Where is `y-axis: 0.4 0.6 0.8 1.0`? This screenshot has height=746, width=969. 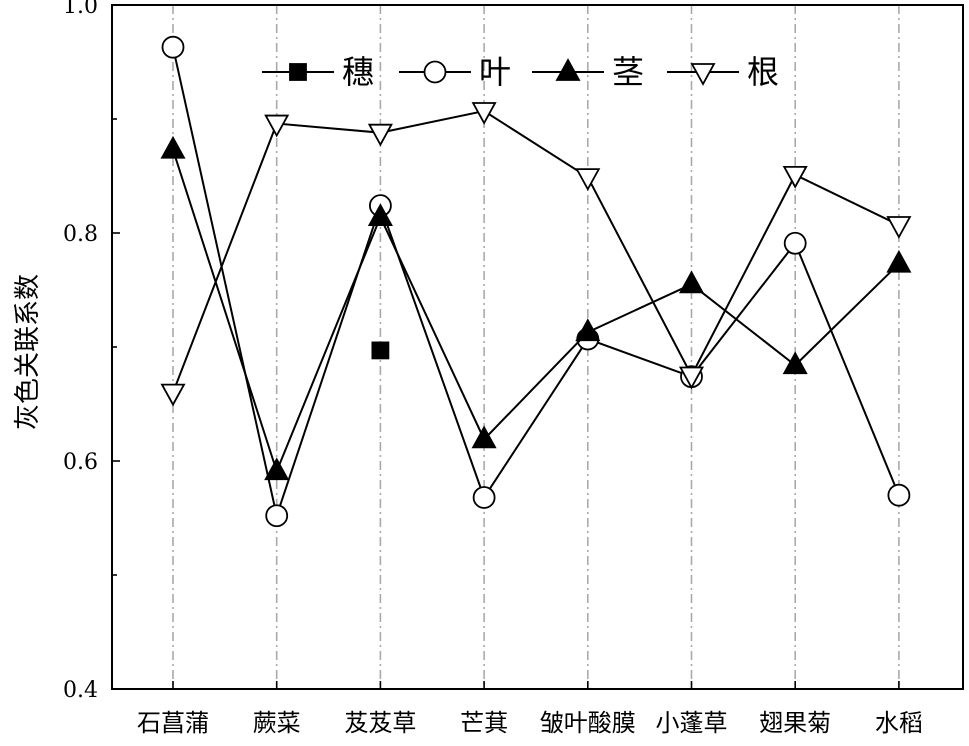 y-axis: 0.4 0.6 0.8 1.0 is located at coordinates (91, 351).